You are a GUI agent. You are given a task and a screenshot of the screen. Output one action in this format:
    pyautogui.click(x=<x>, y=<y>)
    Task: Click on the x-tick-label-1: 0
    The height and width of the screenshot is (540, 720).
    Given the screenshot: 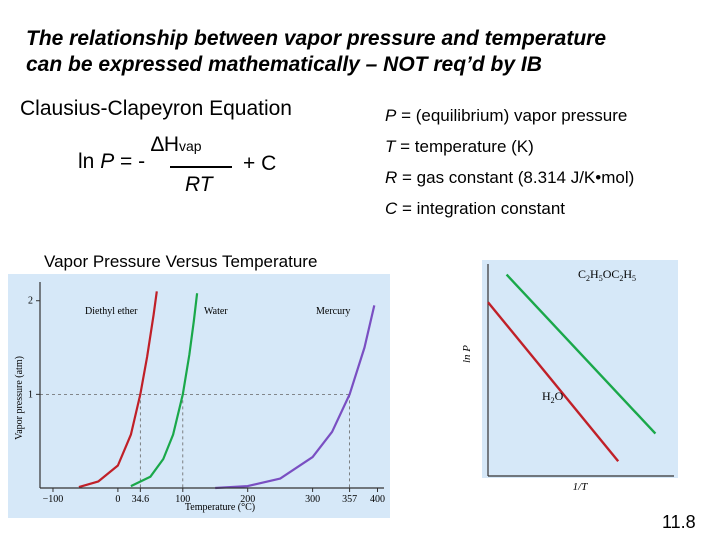 What is the action you would take?
    pyautogui.click(x=117, y=499)
    